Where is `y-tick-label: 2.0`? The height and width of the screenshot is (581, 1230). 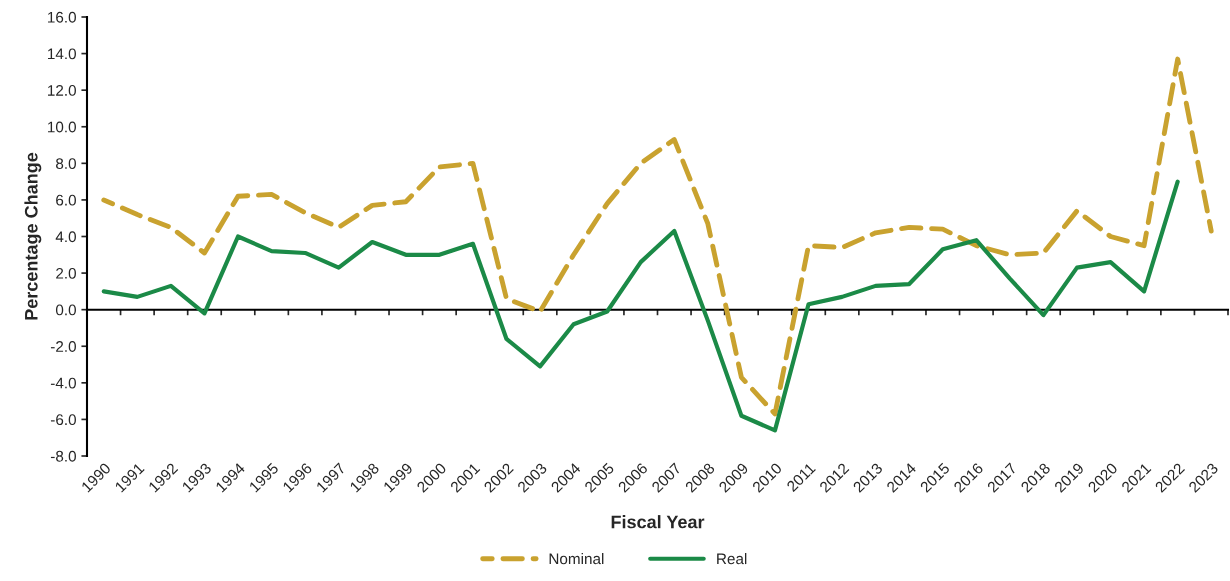
y-tick-label: 2.0 is located at coordinates (66, 273).